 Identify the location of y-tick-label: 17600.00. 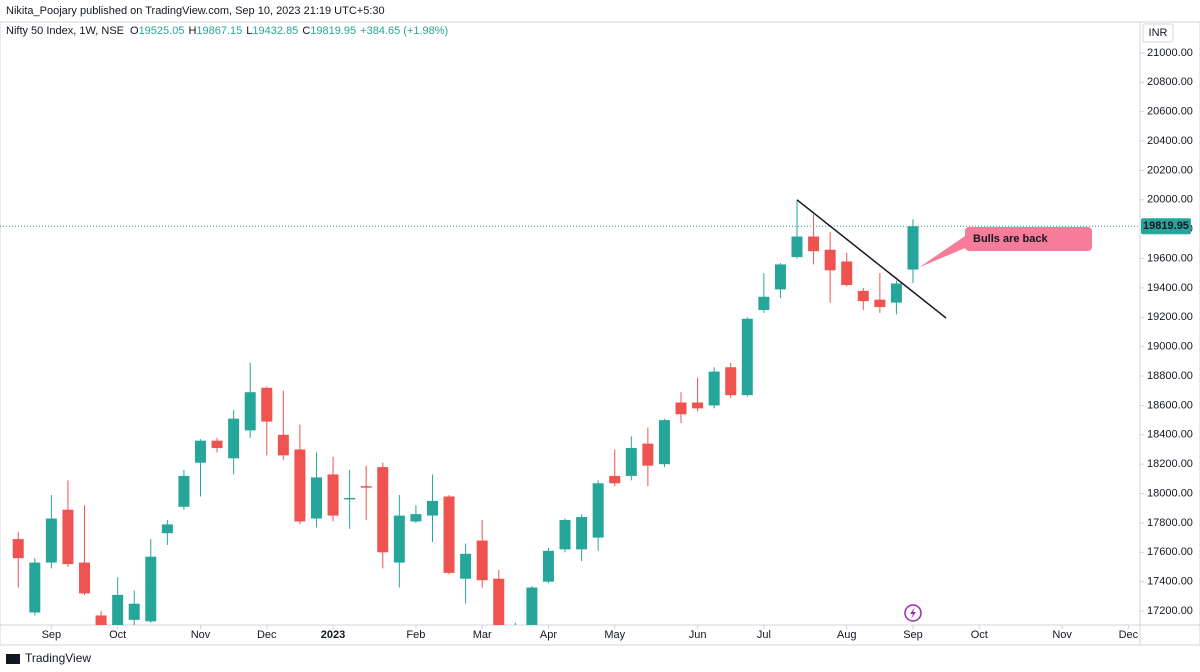
(1170, 552).